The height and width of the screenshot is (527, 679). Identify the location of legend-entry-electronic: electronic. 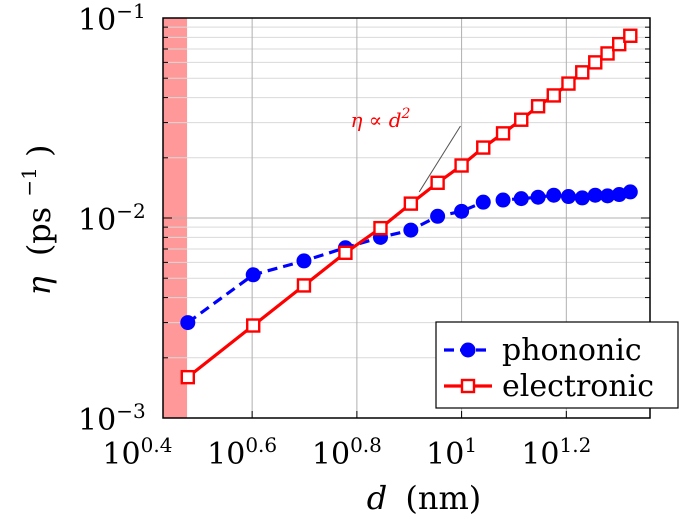
(549, 386).